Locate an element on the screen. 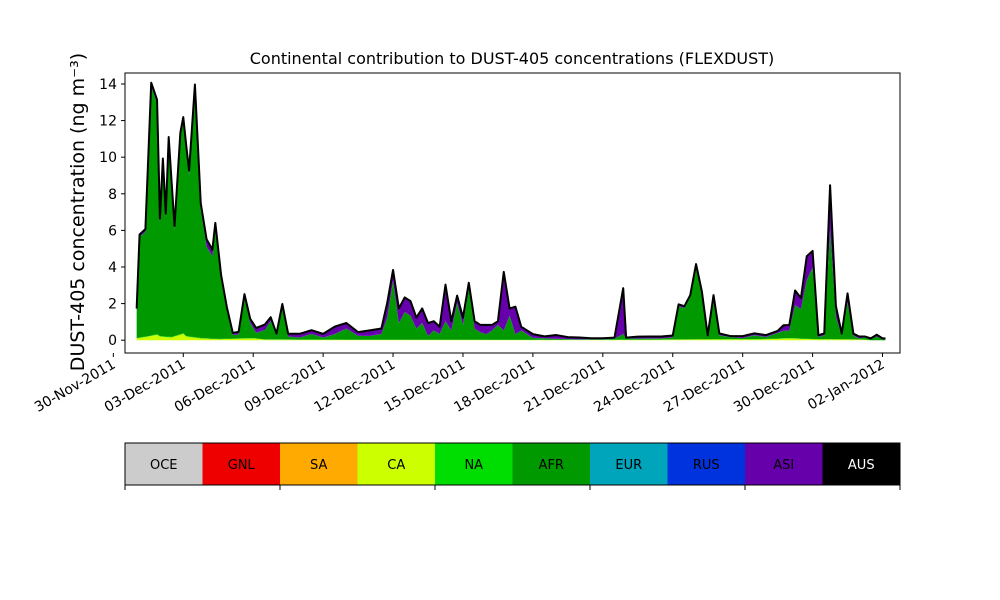  colorbar-swatch-sa is located at coordinates (319, 464).